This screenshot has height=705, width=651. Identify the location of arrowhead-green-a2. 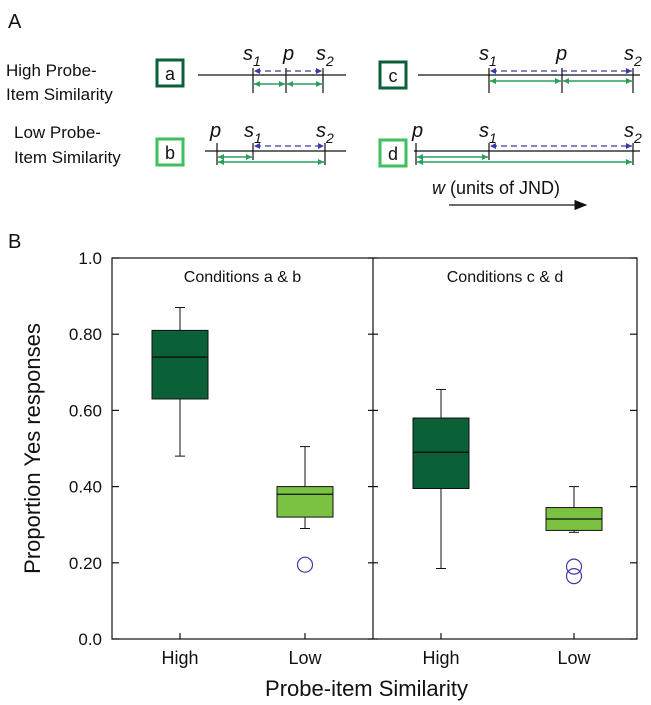
(282, 84).